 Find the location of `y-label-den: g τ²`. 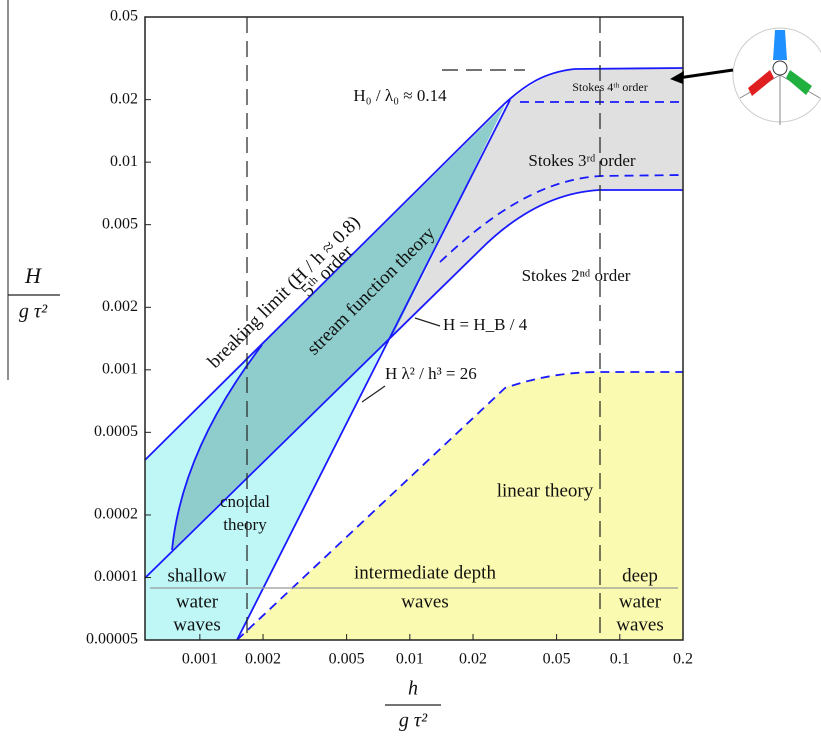

y-label-den: g τ² is located at coordinates (33, 312).